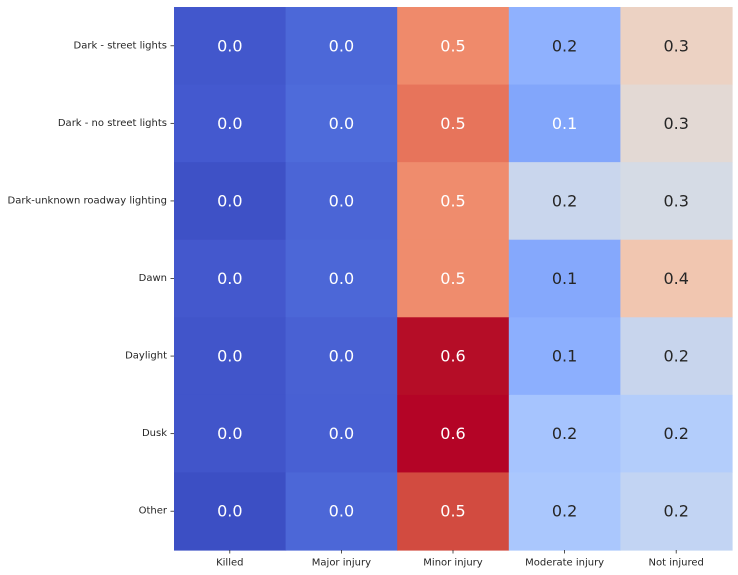  Describe the element at coordinates (87, 200) in the screenshot. I see `y-tick-label: Dark-unknown roadway lighting` at that location.